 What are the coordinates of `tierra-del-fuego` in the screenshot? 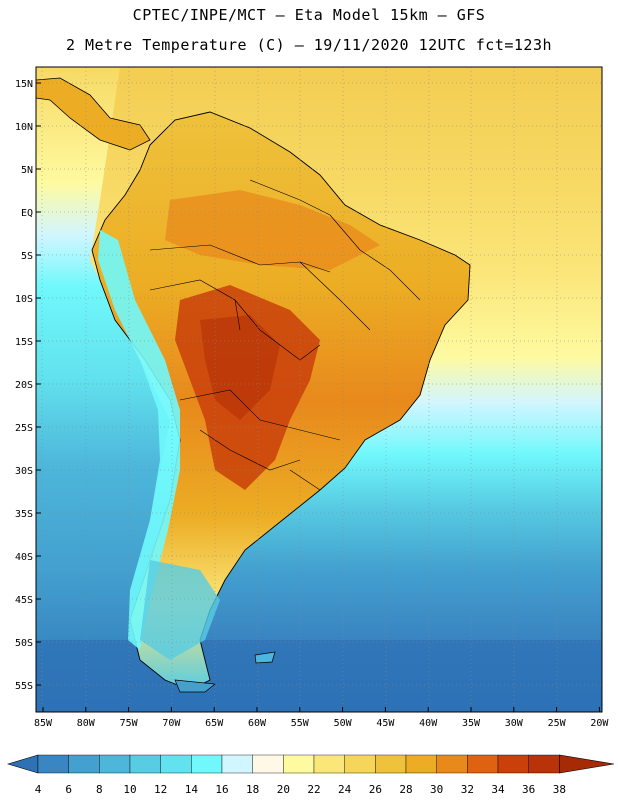 It's located at (195, 686).